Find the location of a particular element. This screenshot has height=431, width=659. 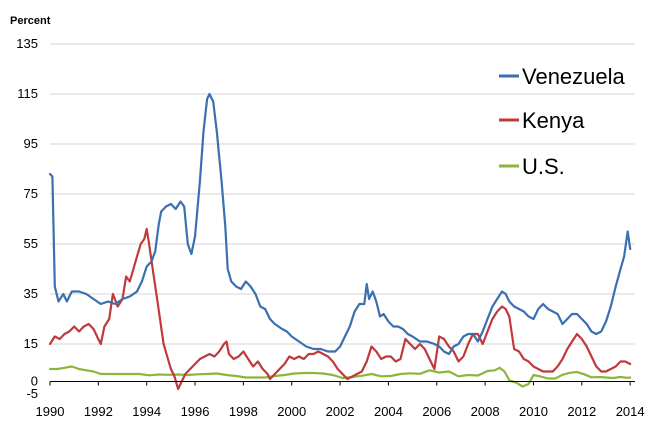

x-tick-label: 2002 is located at coordinates (340, 411).